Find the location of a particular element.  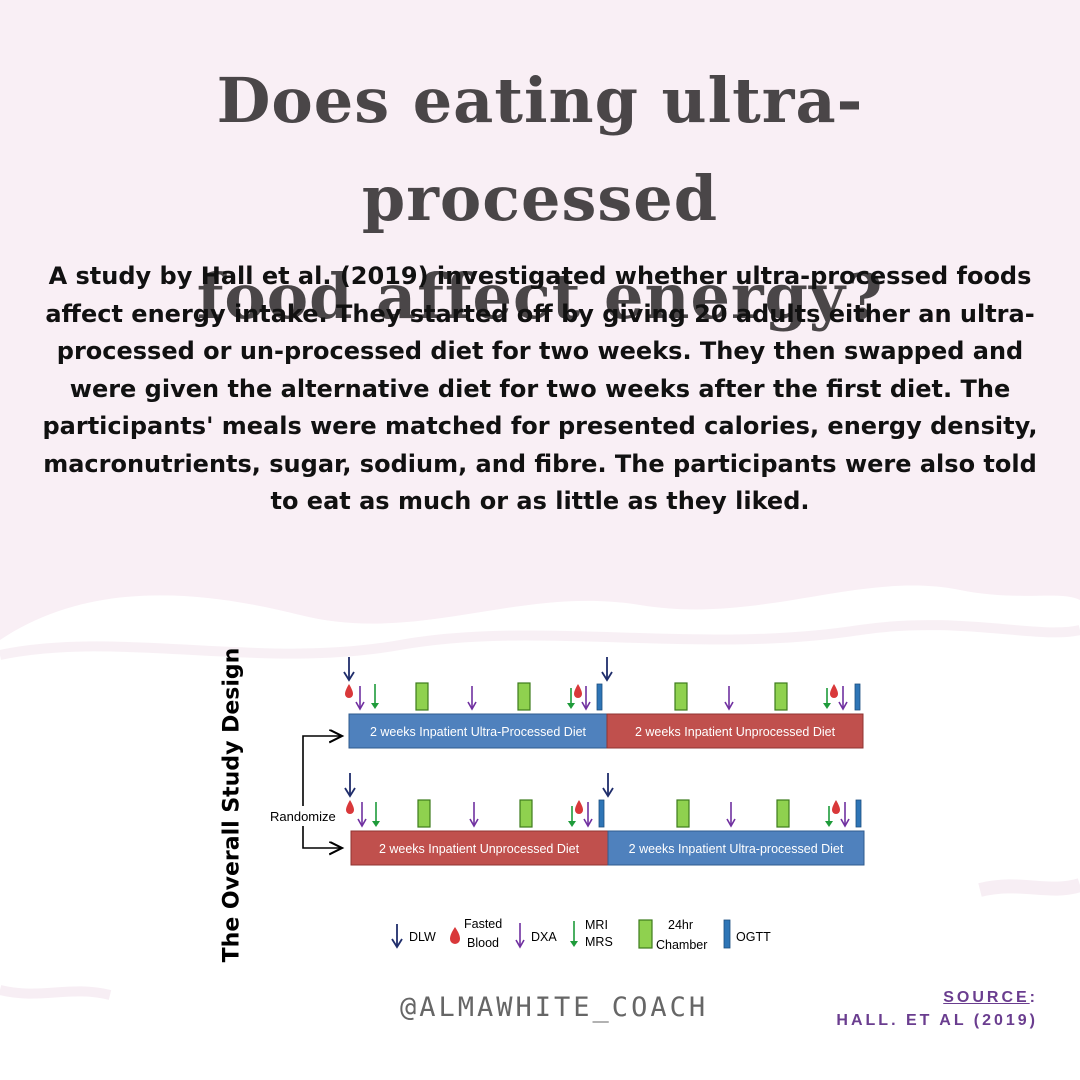

instagram-handle: @ALMAWHITE_COACH is located at coordinates (554, 1007).